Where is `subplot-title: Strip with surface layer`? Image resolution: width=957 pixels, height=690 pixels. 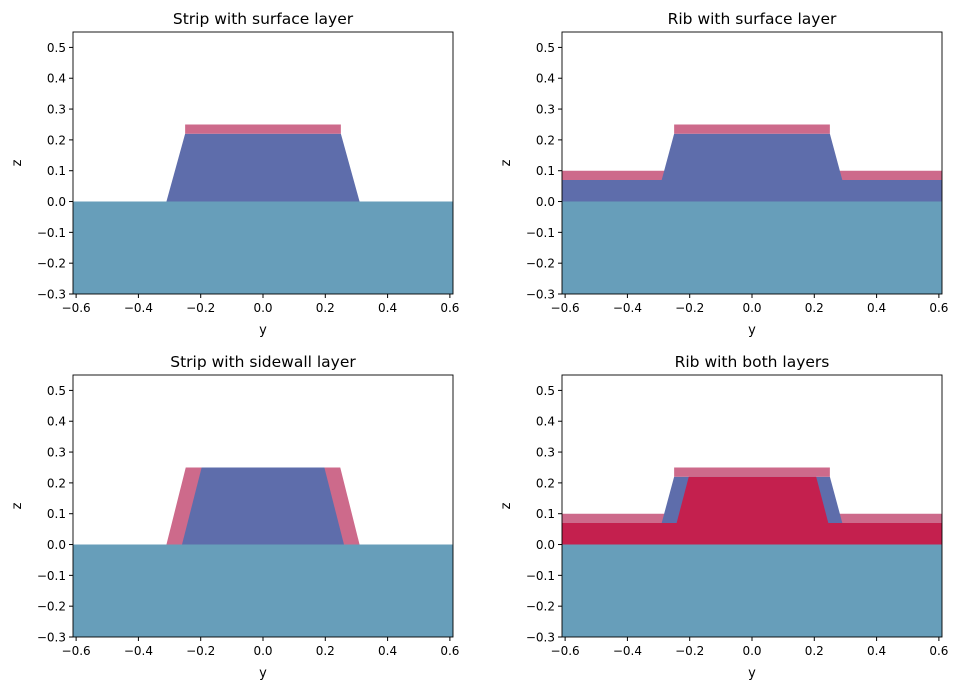
subplot-title: Strip with surface layer is located at coordinates (263, 19).